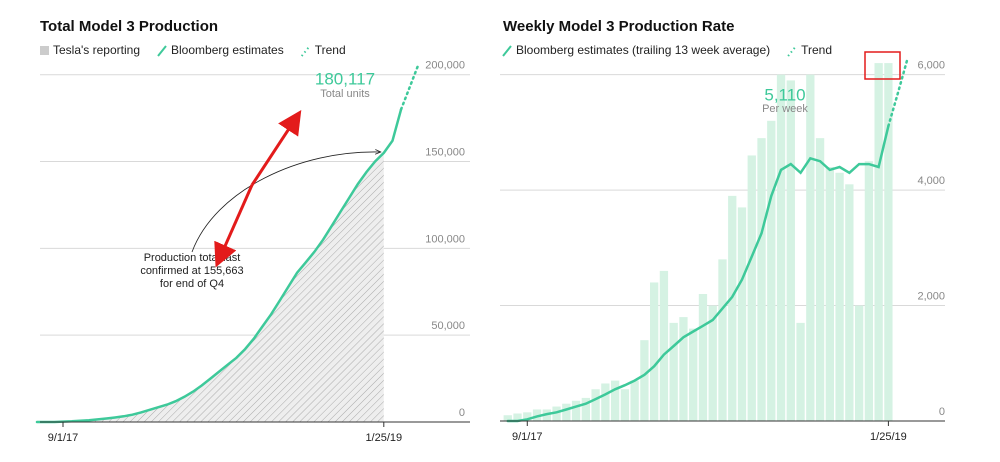 This screenshot has height=462, width=1000. What do you see at coordinates (931, 66) in the screenshot?
I see `y-tick-label: 6,000` at bounding box center [931, 66].